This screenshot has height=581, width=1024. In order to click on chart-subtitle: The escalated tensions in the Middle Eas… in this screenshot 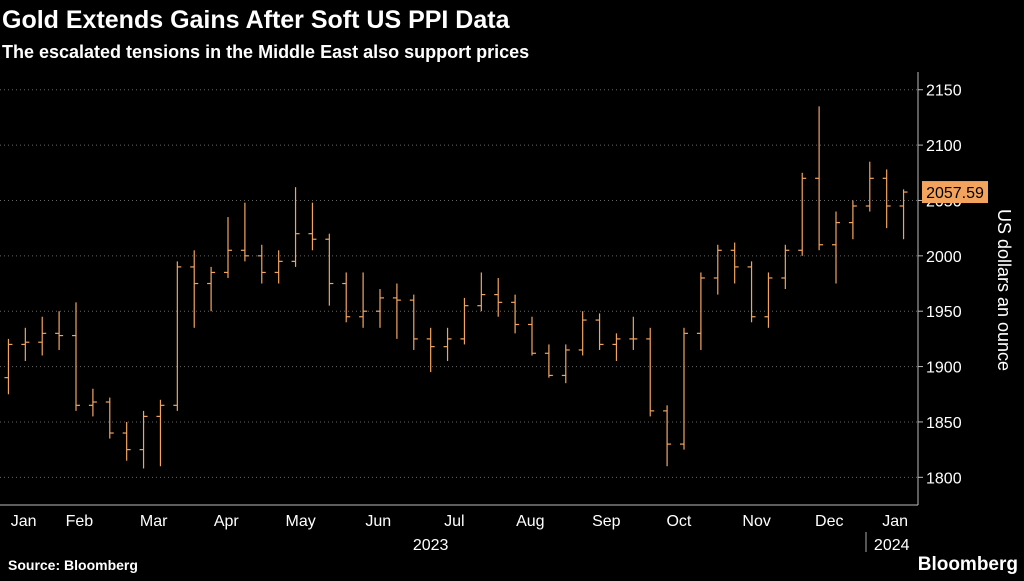, I will do `click(265, 52)`.